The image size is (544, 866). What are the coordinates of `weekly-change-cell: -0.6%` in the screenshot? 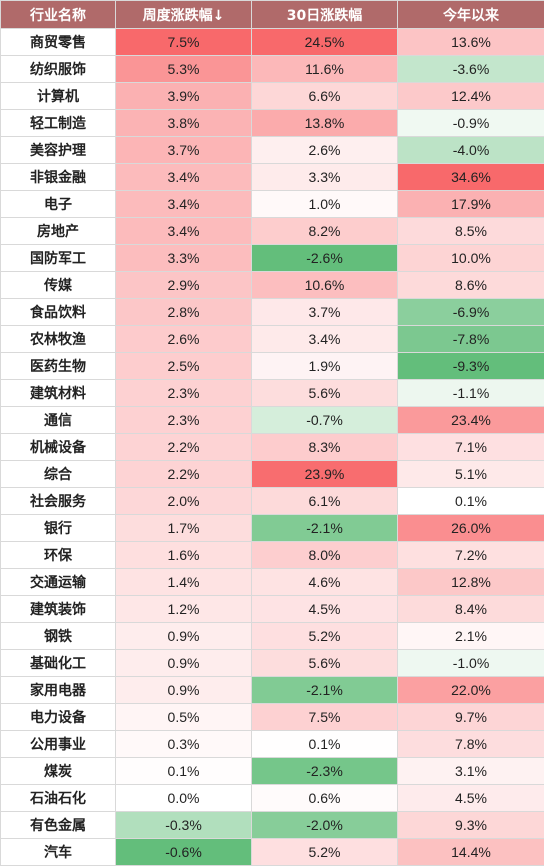 It's located at (184, 852).